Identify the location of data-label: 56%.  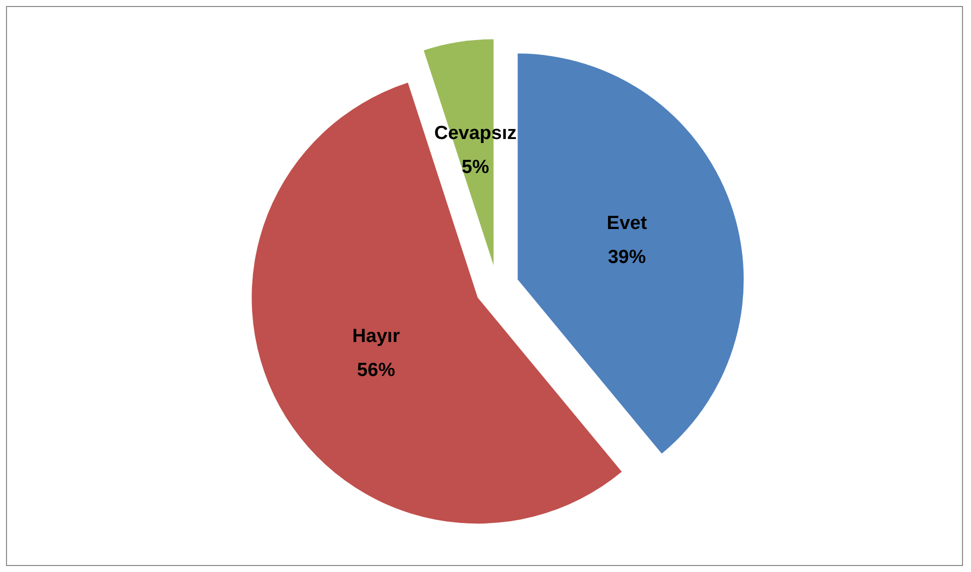
(376, 370).